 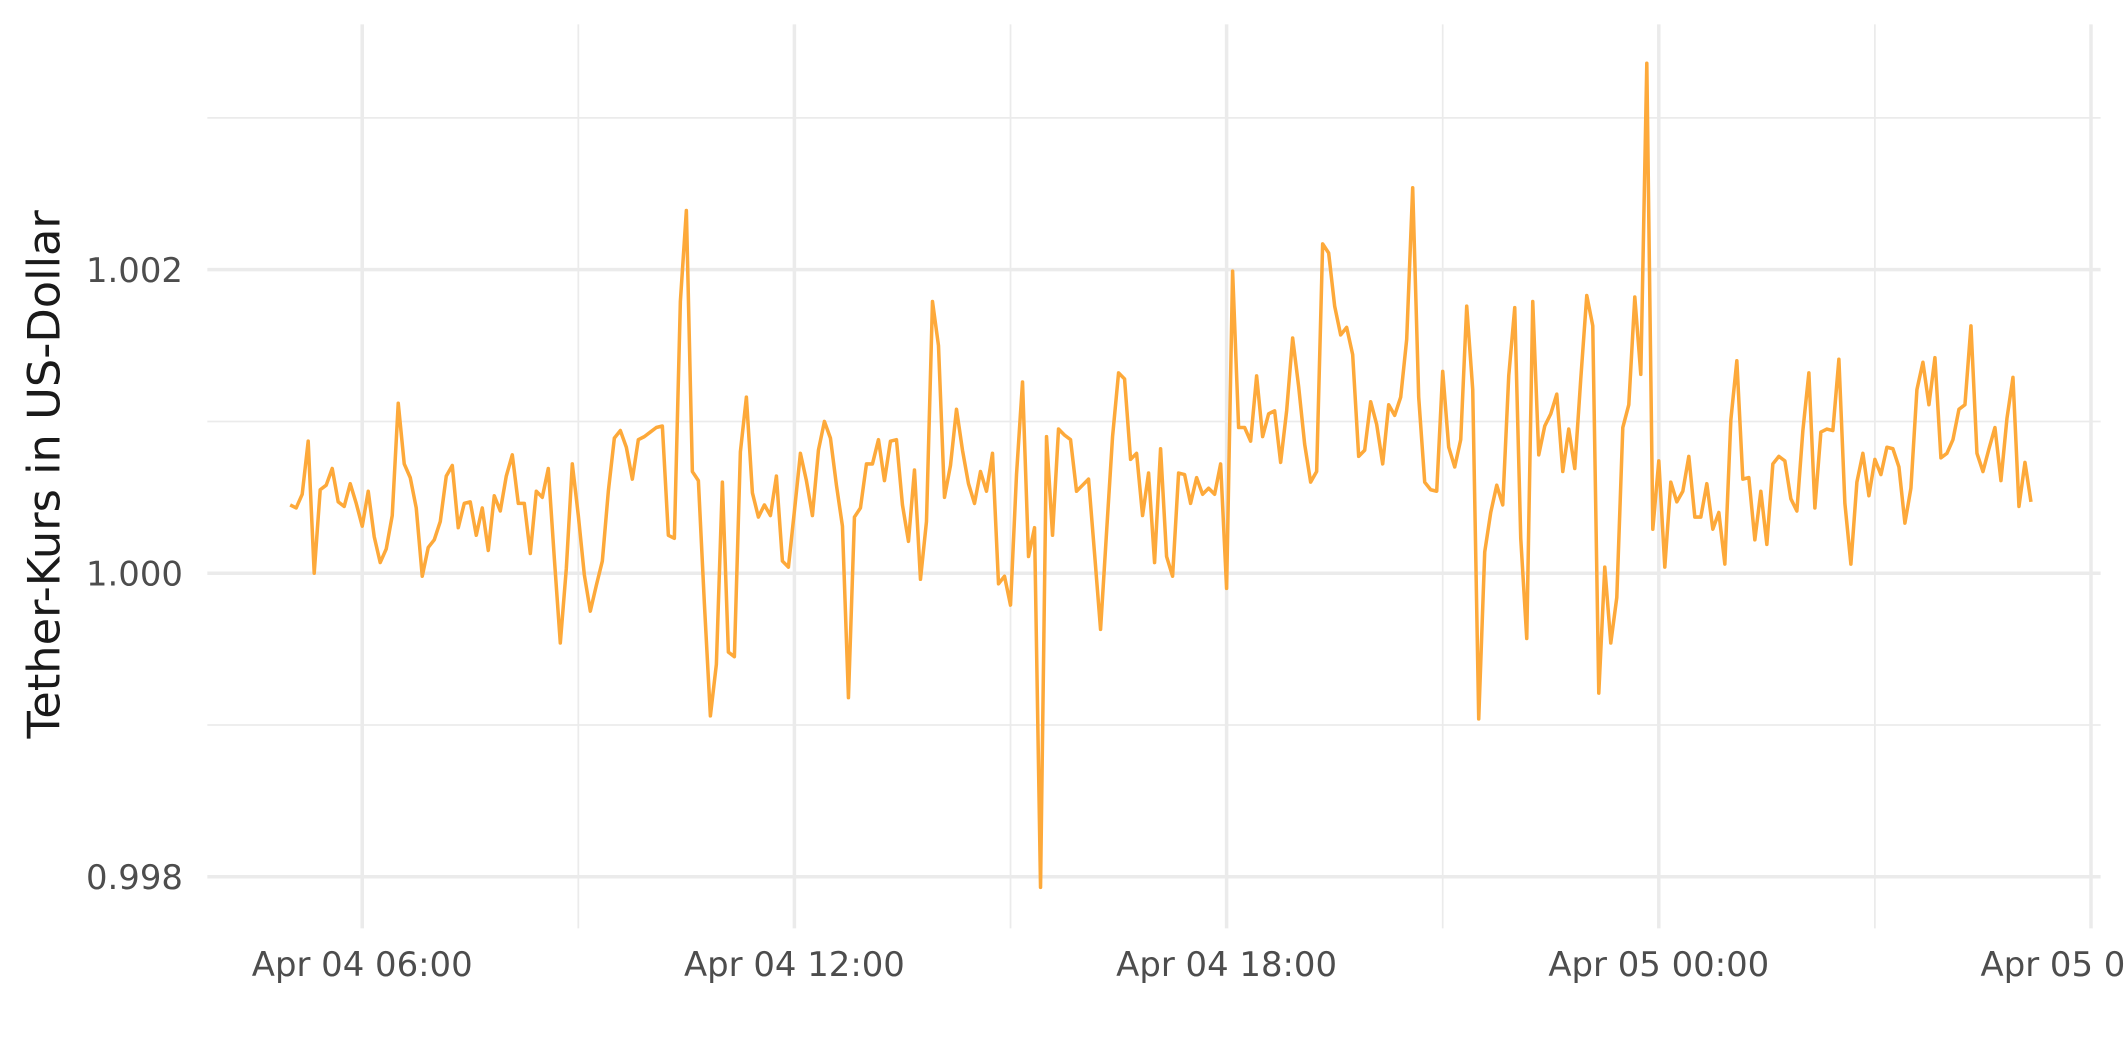 I want to click on x-tick-label: Apr 04 12:00, so click(x=794, y=964).